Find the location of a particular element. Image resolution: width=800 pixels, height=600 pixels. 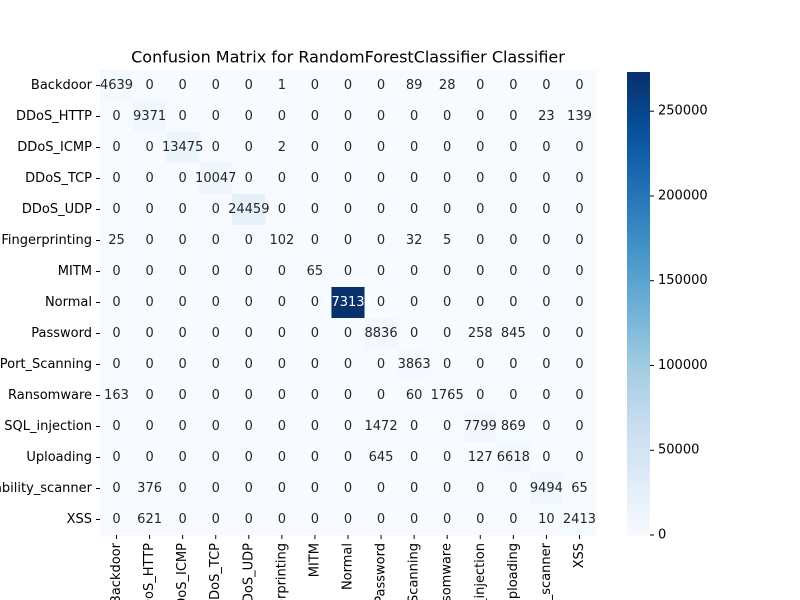

y-tick-label: MITM is located at coordinates (75, 271).